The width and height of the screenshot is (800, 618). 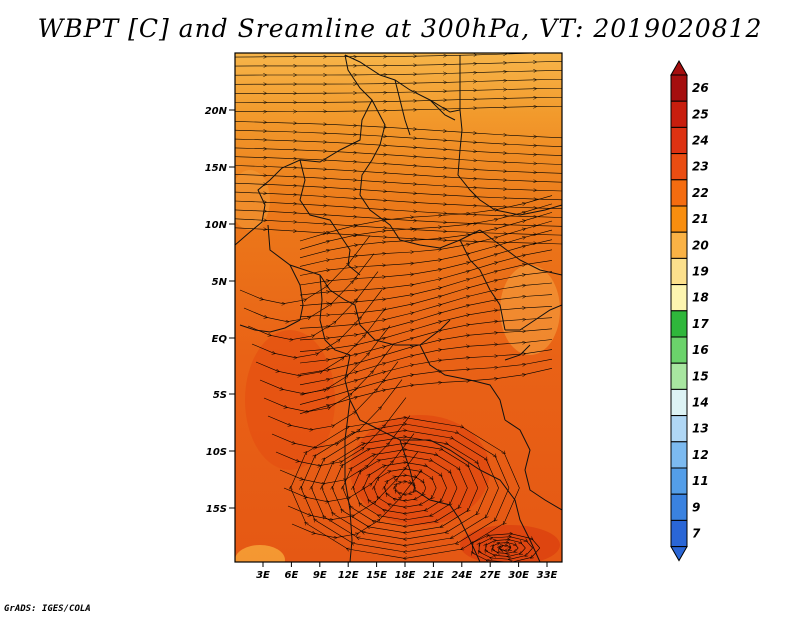 What do you see at coordinates (700, 114) in the screenshot?
I see `colorbar-label: 25` at bounding box center [700, 114].